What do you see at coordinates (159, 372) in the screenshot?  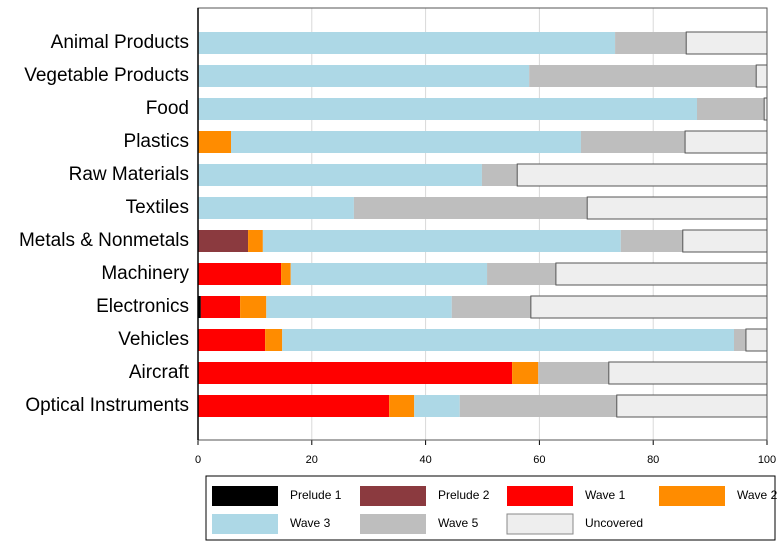 I see `category-label: Aircraft` at bounding box center [159, 372].